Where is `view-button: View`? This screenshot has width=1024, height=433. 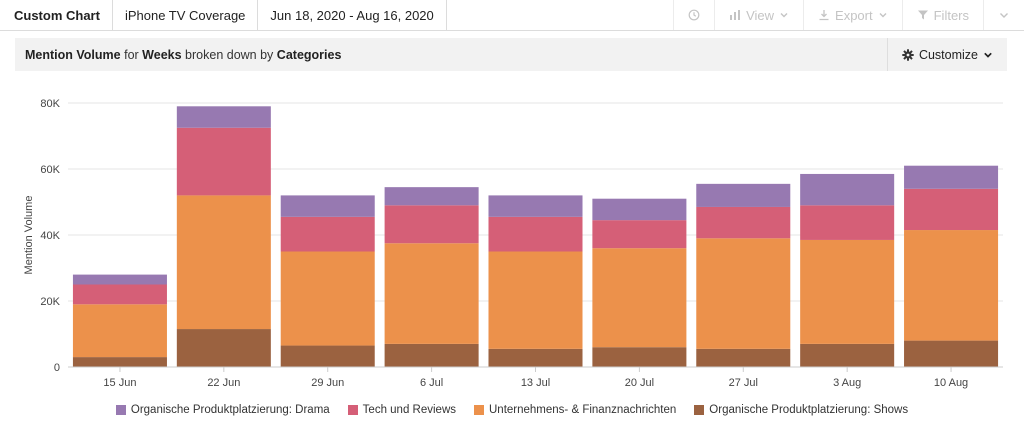
view-button: View is located at coordinates (758, 15).